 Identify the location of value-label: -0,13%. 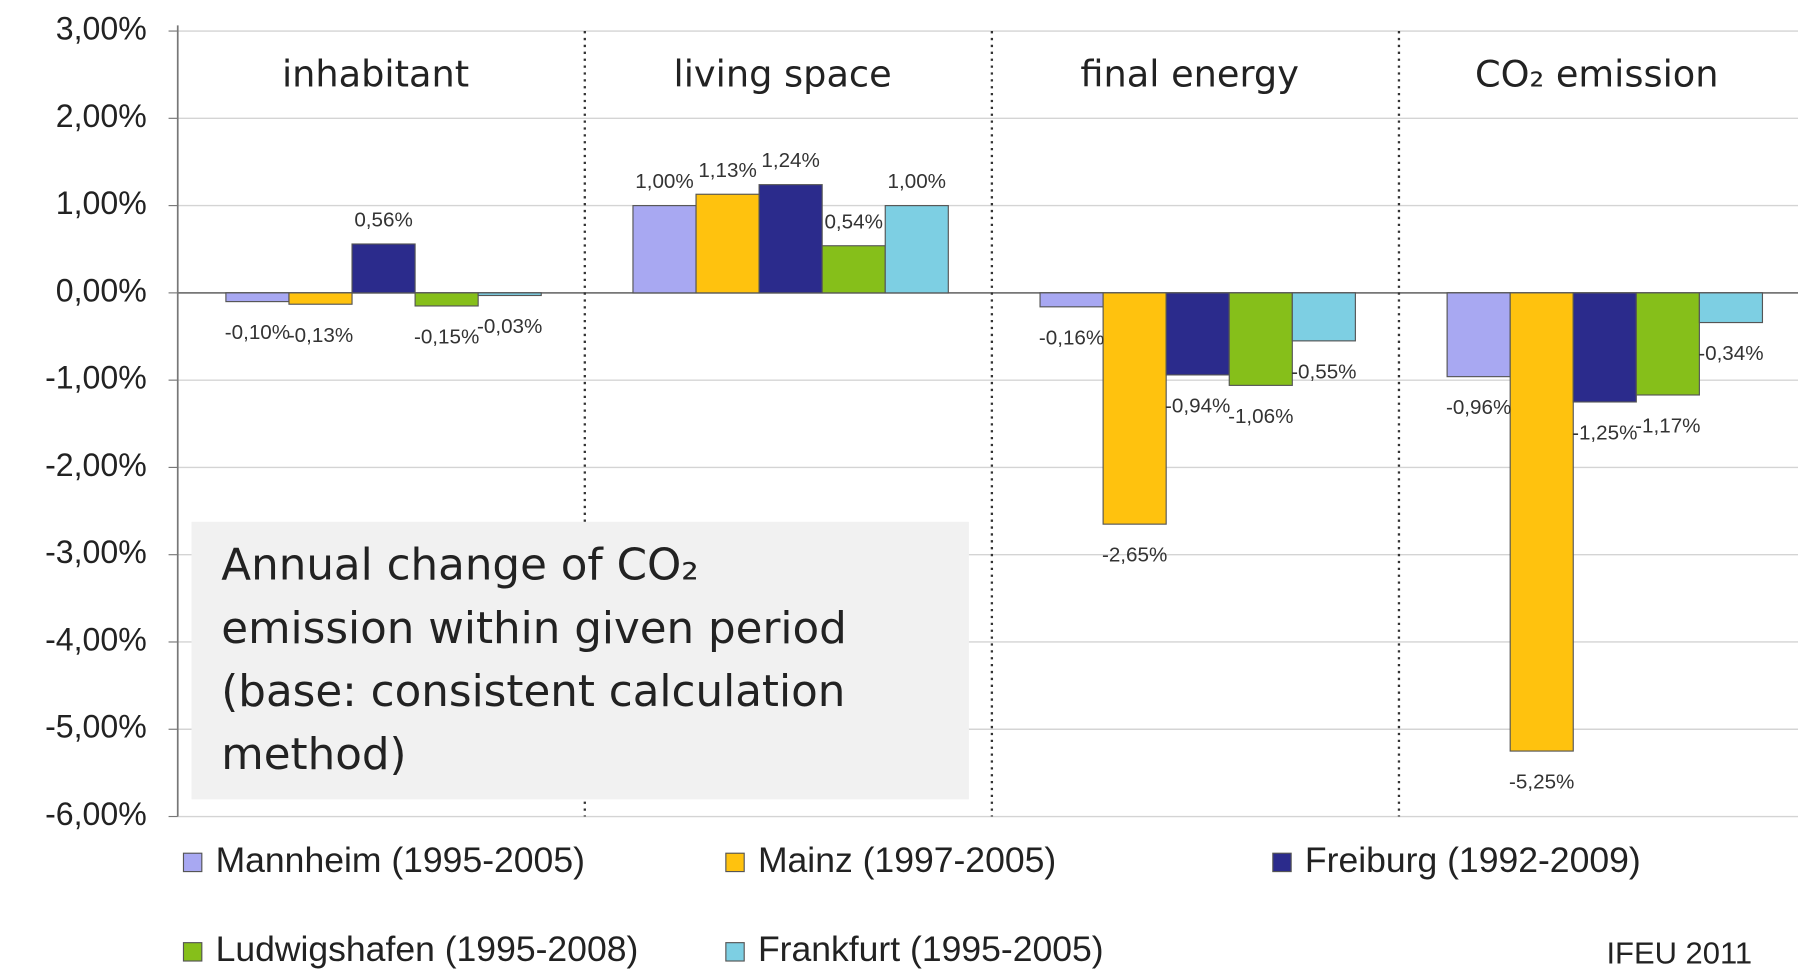
(320, 335).